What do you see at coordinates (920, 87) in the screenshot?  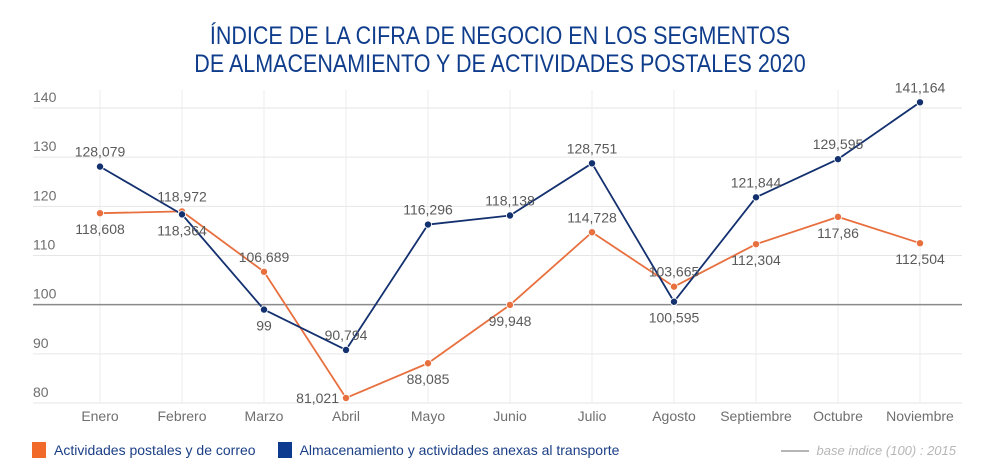 I see `data-label: 141,164` at bounding box center [920, 87].